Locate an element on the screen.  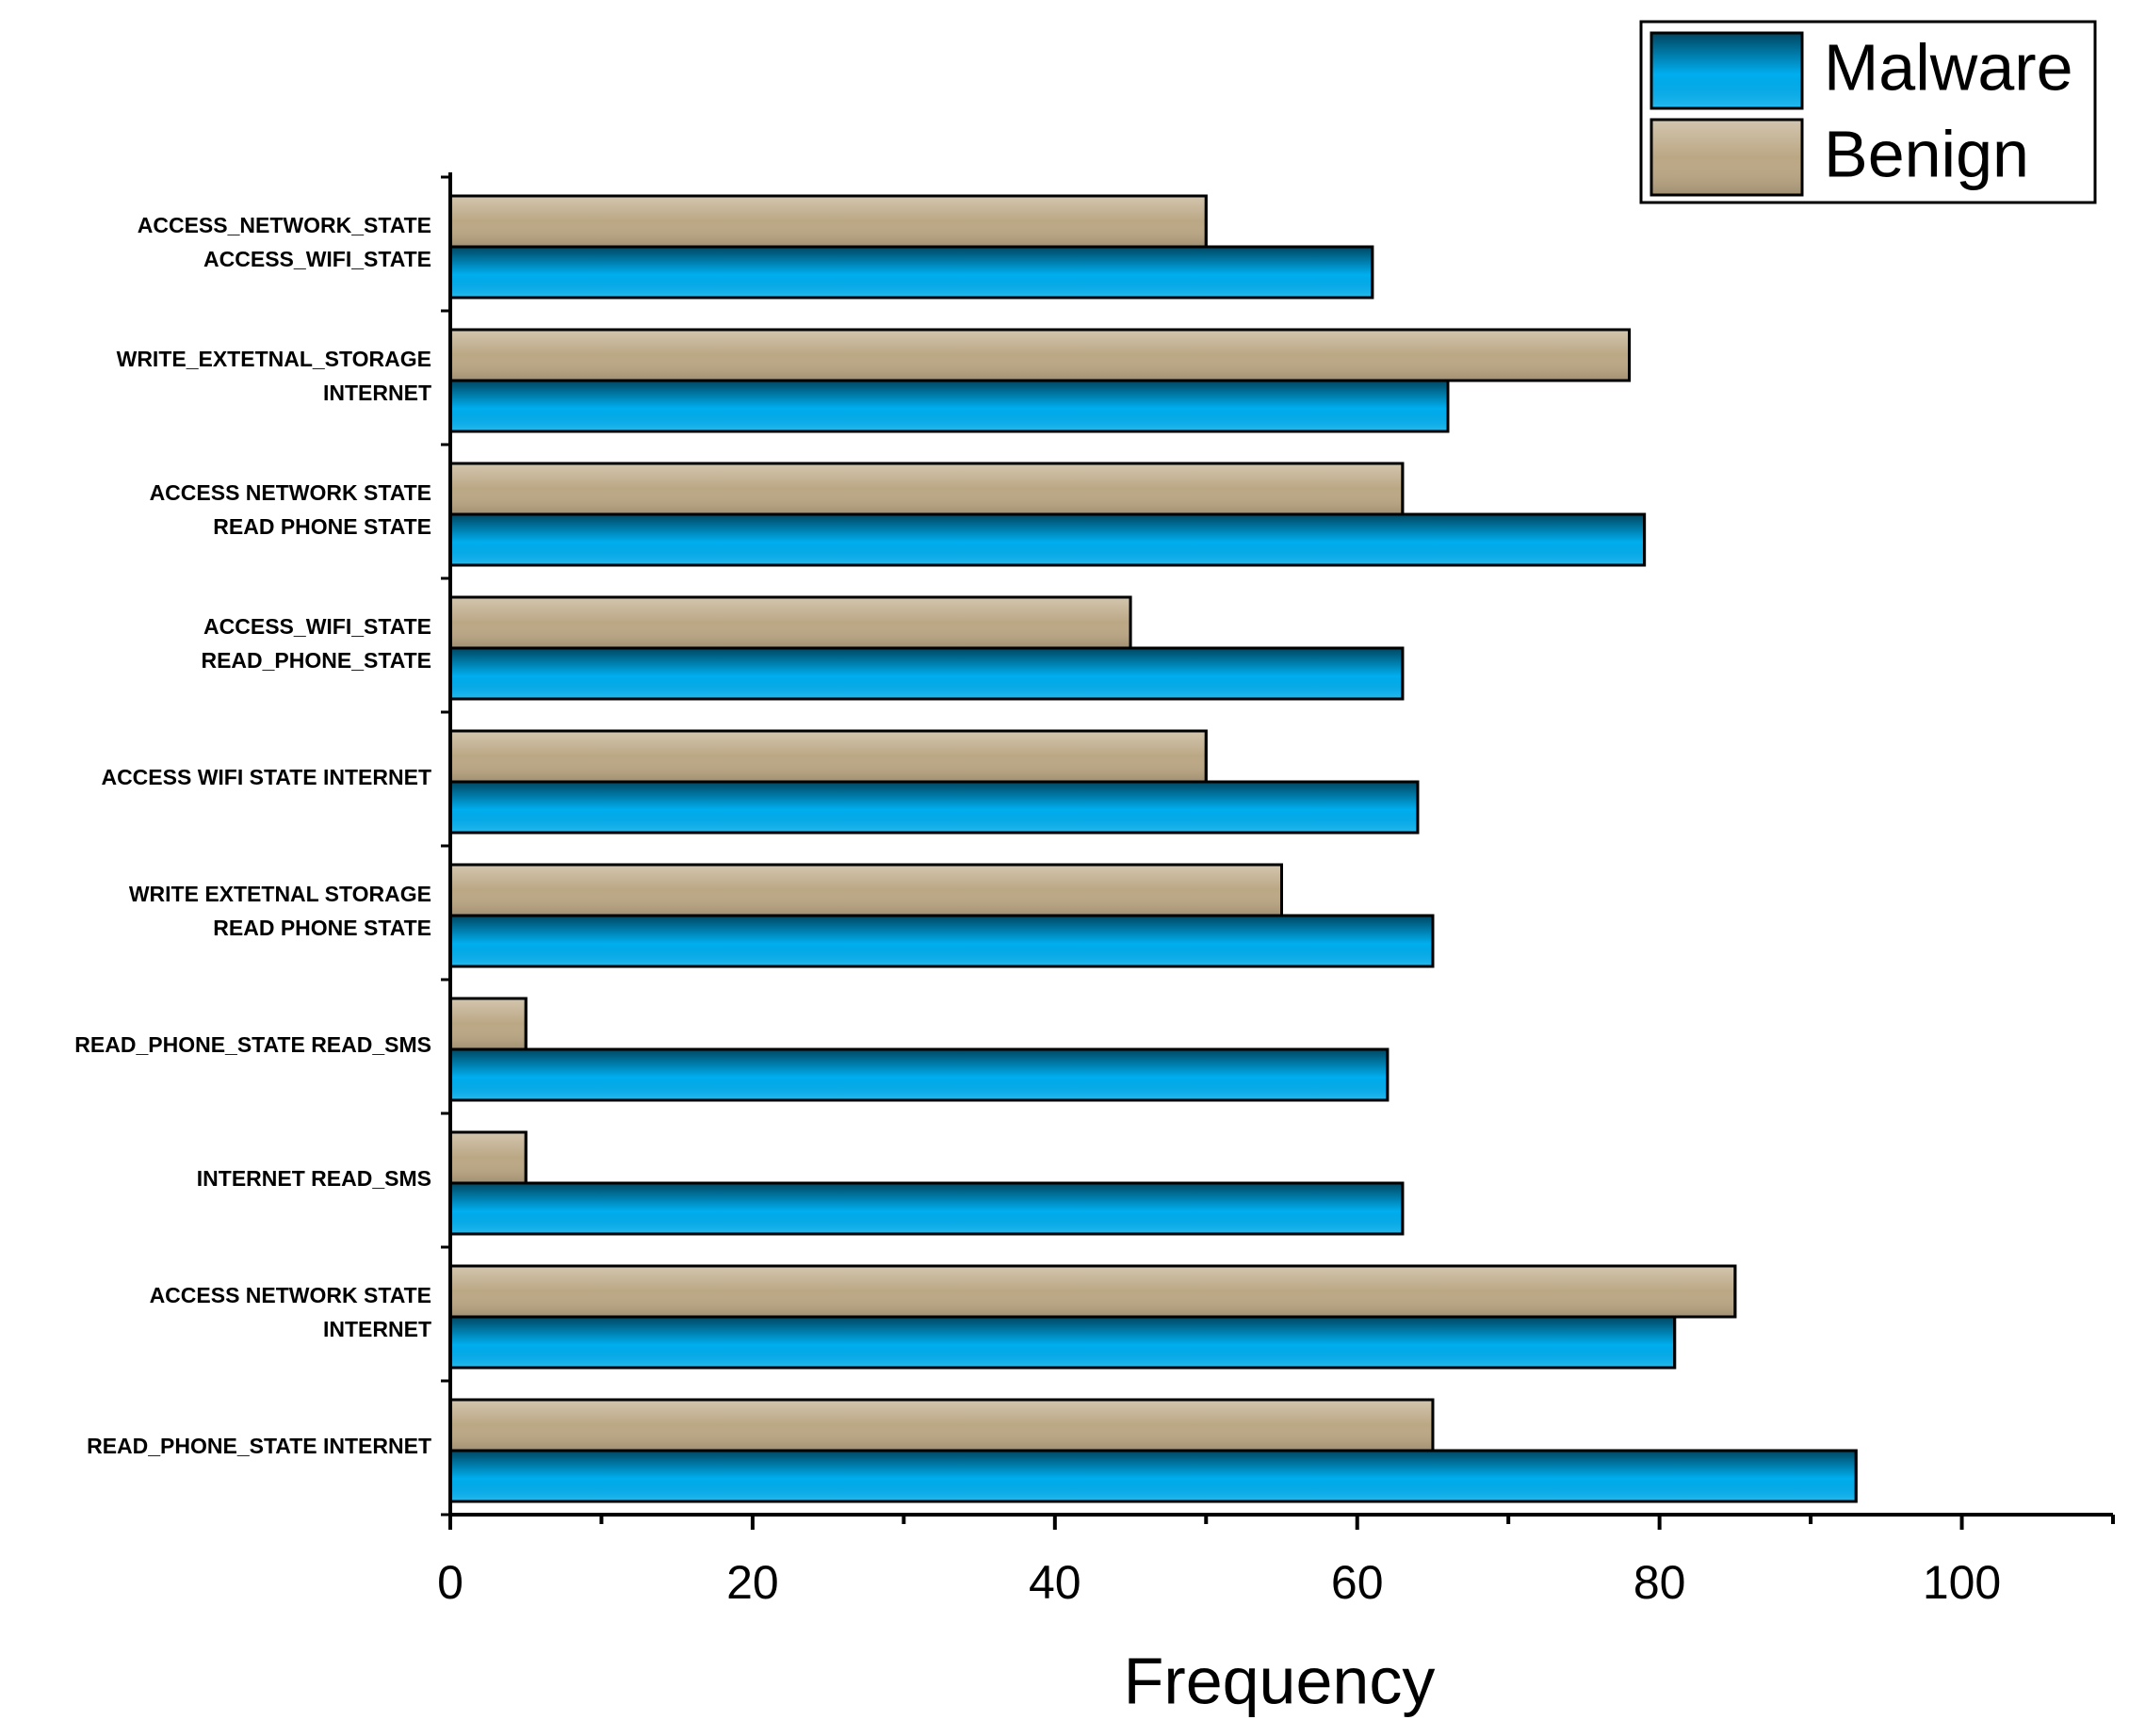
y-tick-label: ACCESS_NETWORK_STATE is located at coordinates (284, 225).